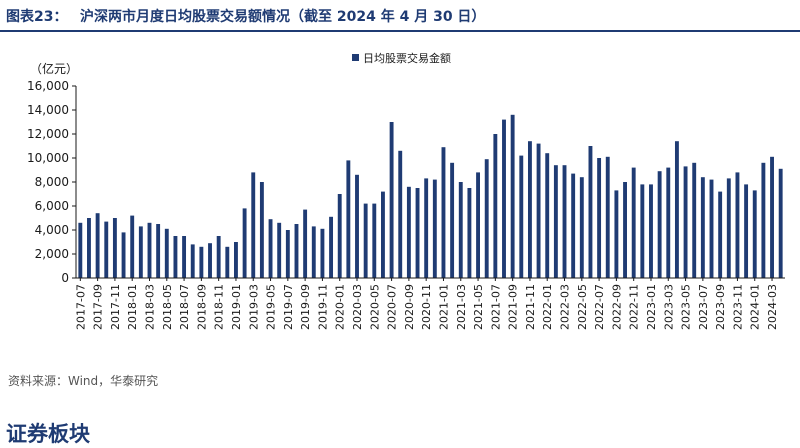  Describe the element at coordinates (495, 307) in the screenshot. I see `x-tick-label: 2021-07` at that location.